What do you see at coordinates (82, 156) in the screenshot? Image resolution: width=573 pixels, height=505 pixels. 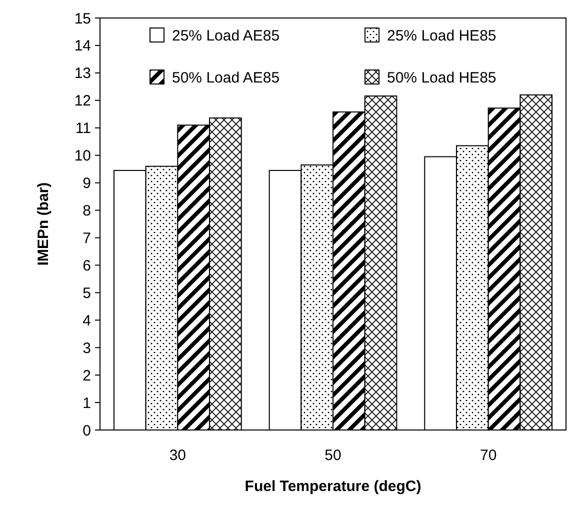 I see `y-tick-label: 10` at bounding box center [82, 156].